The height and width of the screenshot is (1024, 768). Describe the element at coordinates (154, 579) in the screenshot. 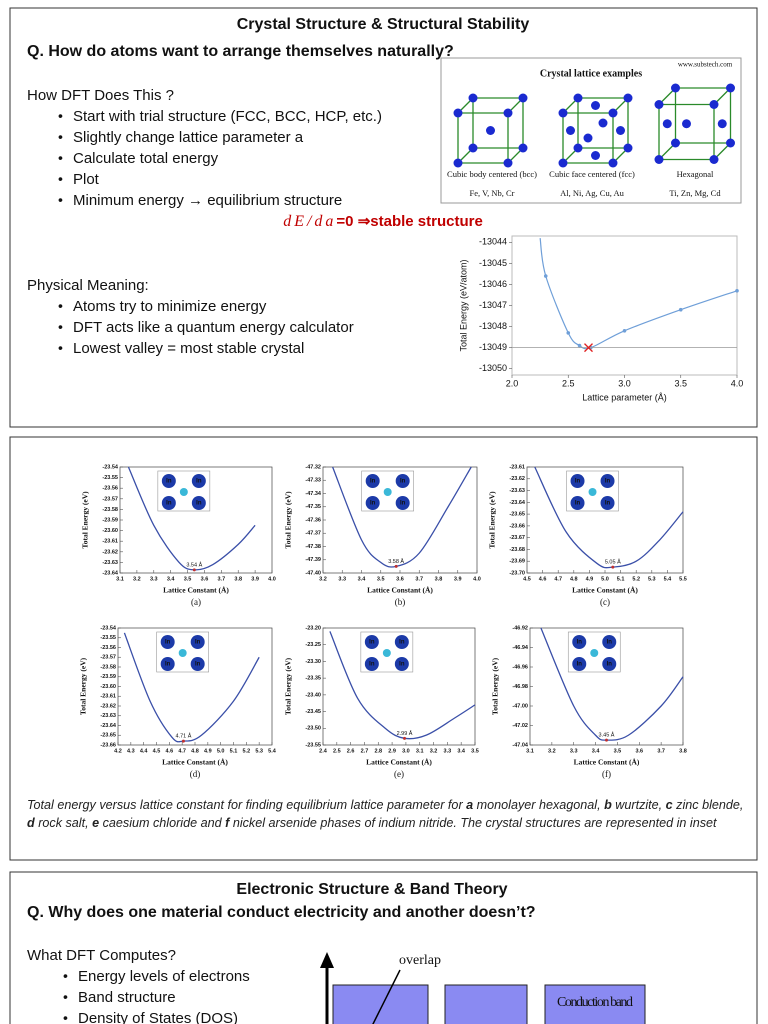

I see `x-tick-label: 3.3` at that location.